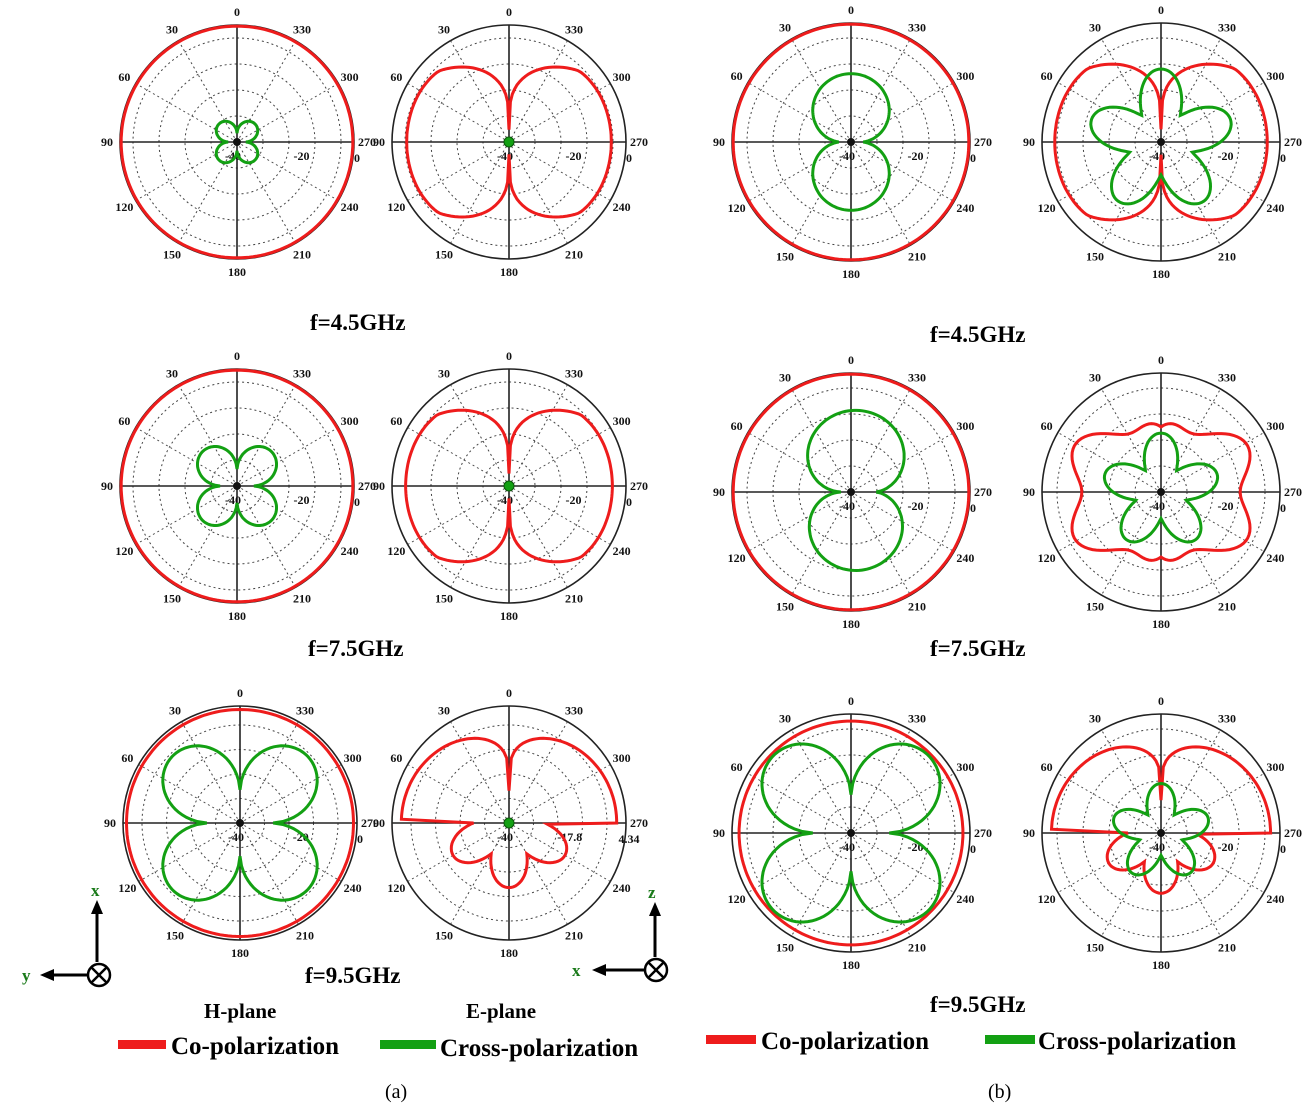 This screenshot has width=1314, height=1105. Describe the element at coordinates (26, 975) in the screenshot. I see `axis-label-a-left: y` at that location.